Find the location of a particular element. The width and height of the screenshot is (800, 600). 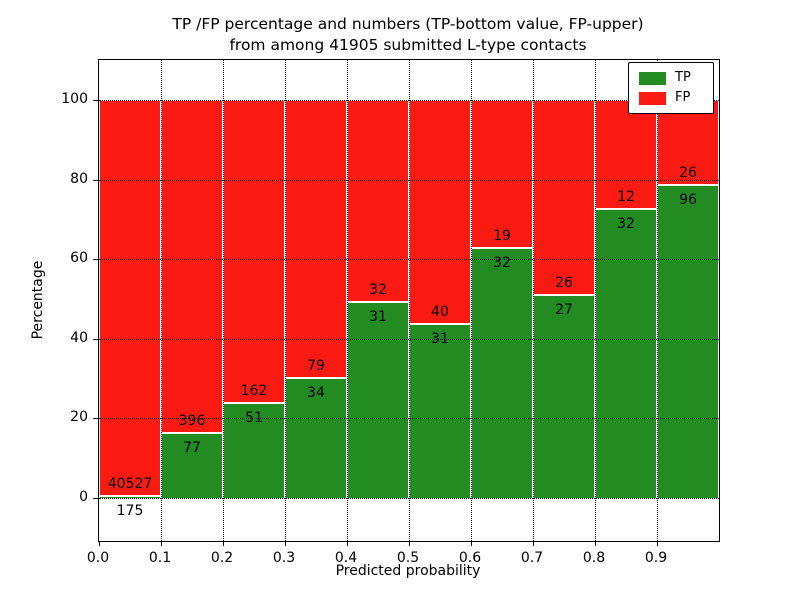

tp-count-label: 27 is located at coordinates (564, 310).